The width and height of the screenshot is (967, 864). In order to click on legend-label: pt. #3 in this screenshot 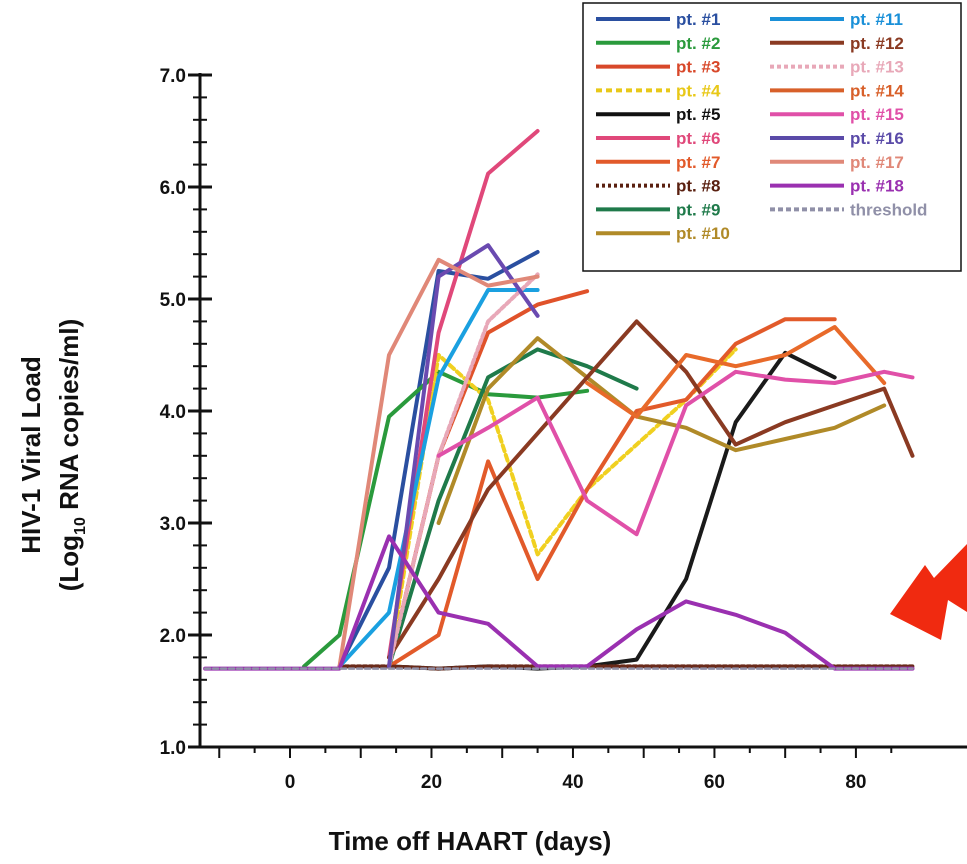, I will do `click(698, 67)`.